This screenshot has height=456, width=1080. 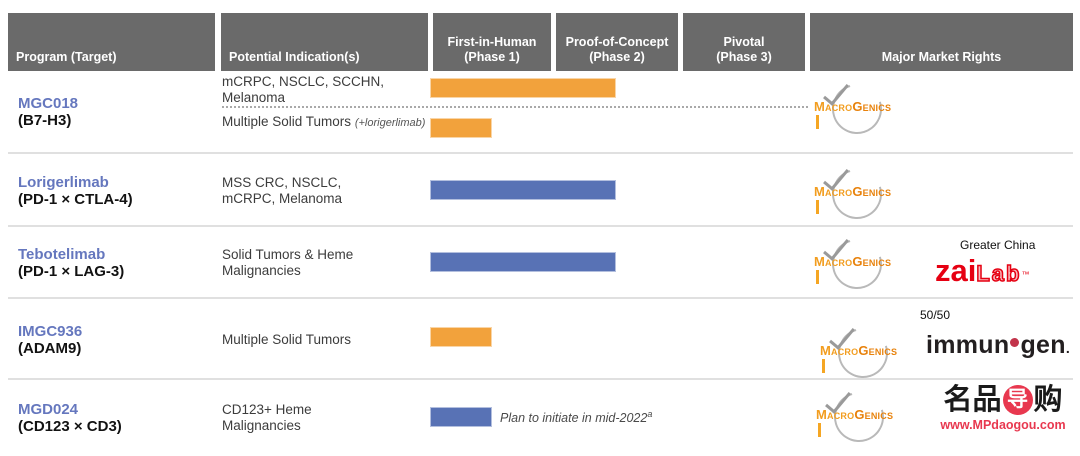 I want to click on column-header-phase2: Proof-of-Concept (Phase 2), so click(x=617, y=42).